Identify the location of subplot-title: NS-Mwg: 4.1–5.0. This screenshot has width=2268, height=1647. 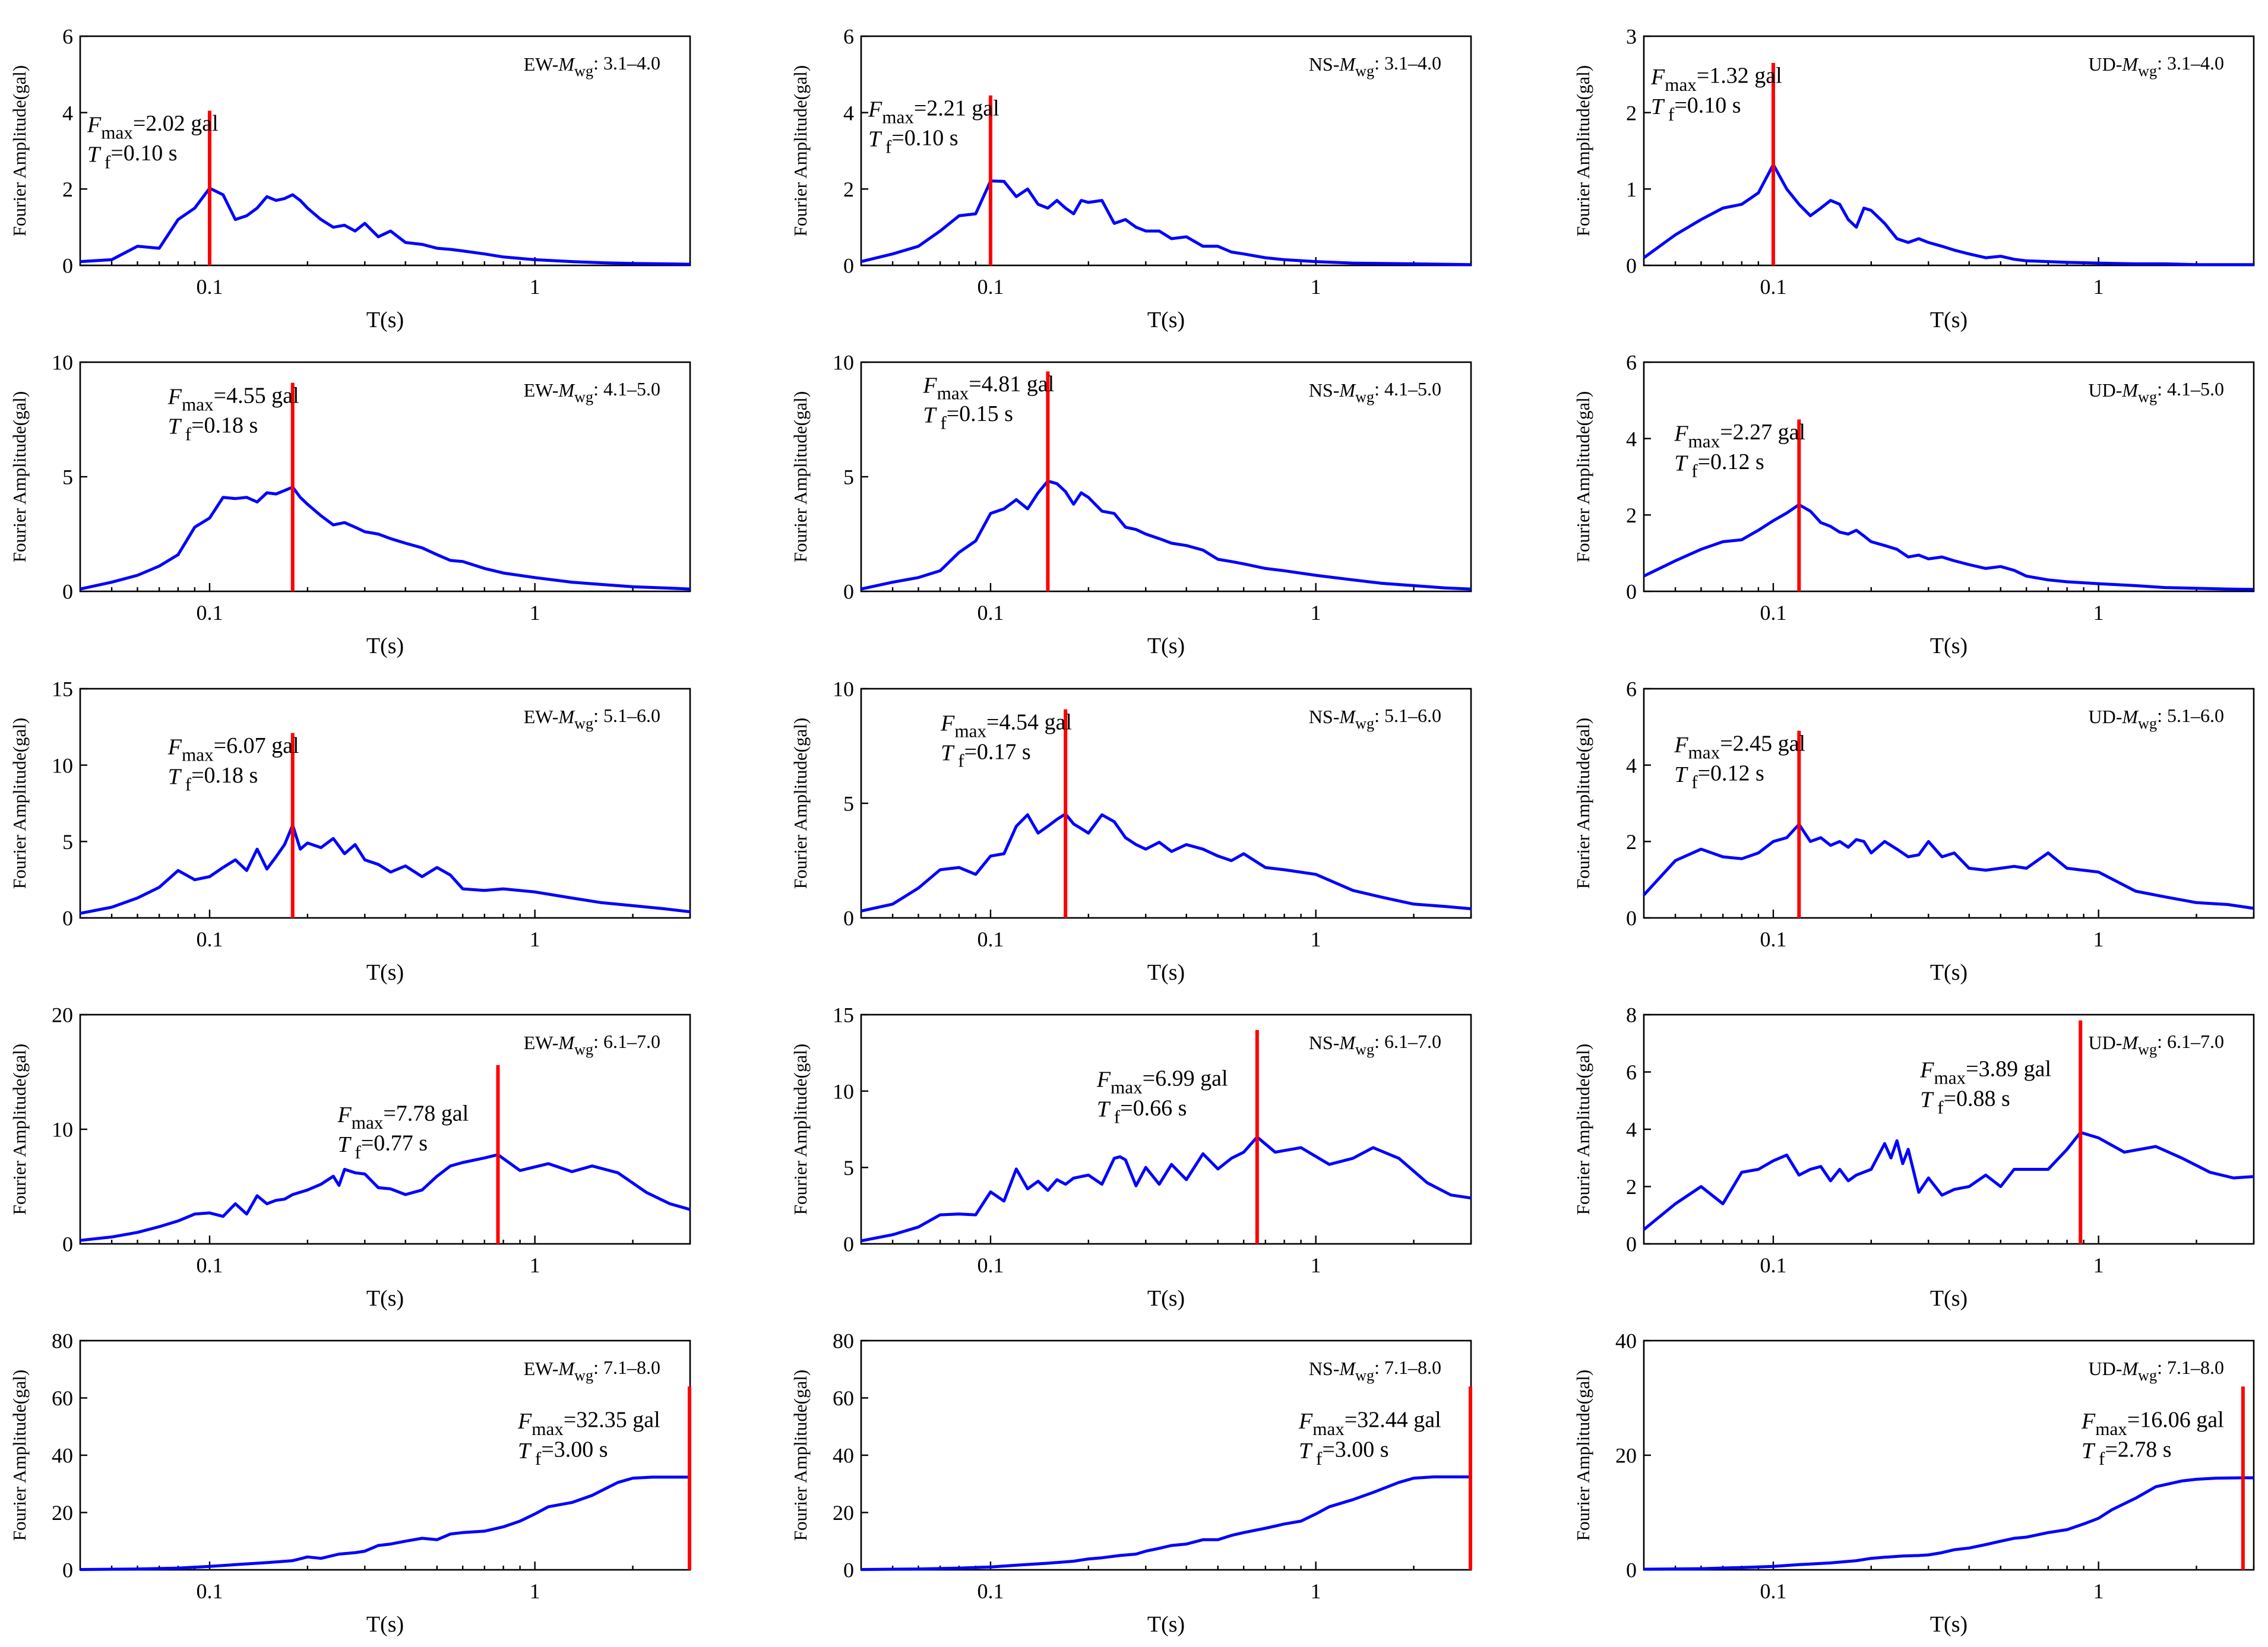
(1375, 392).